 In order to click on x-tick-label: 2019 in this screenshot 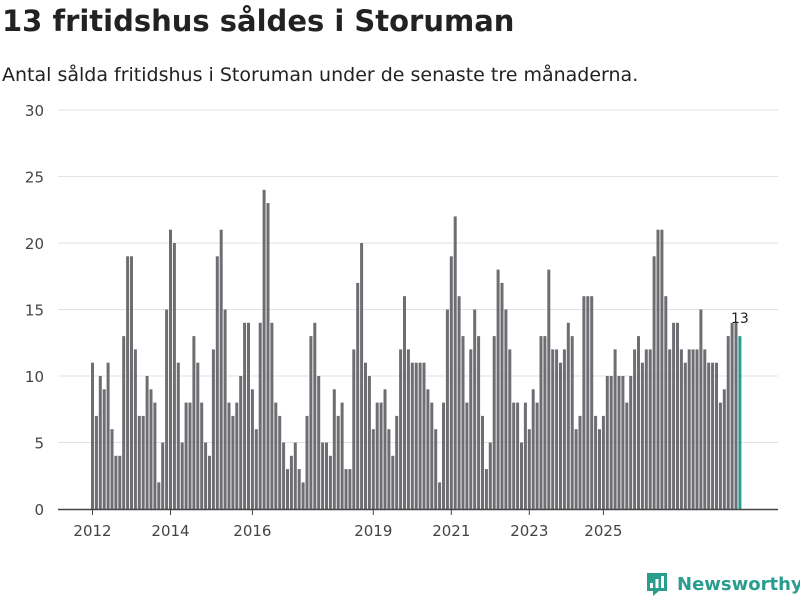, I will do `click(373, 531)`.